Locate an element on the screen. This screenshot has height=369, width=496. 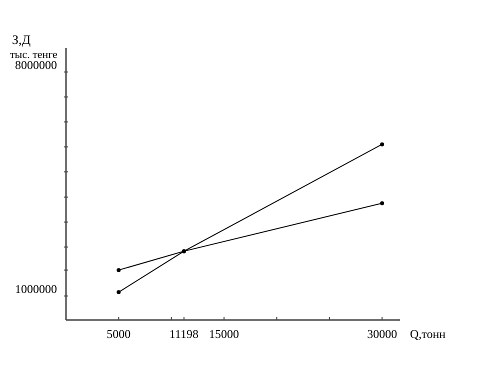
x-tick-label: 15000 is located at coordinates (224, 334).